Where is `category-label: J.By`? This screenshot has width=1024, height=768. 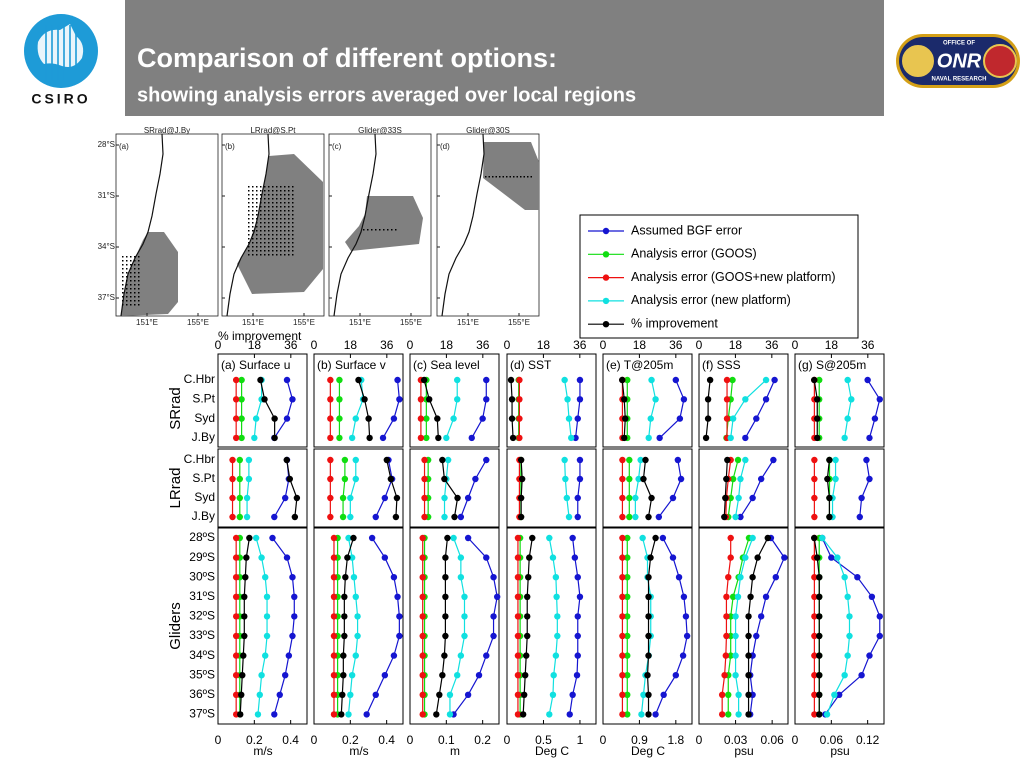
category-label: J.By is located at coordinates (203, 437).